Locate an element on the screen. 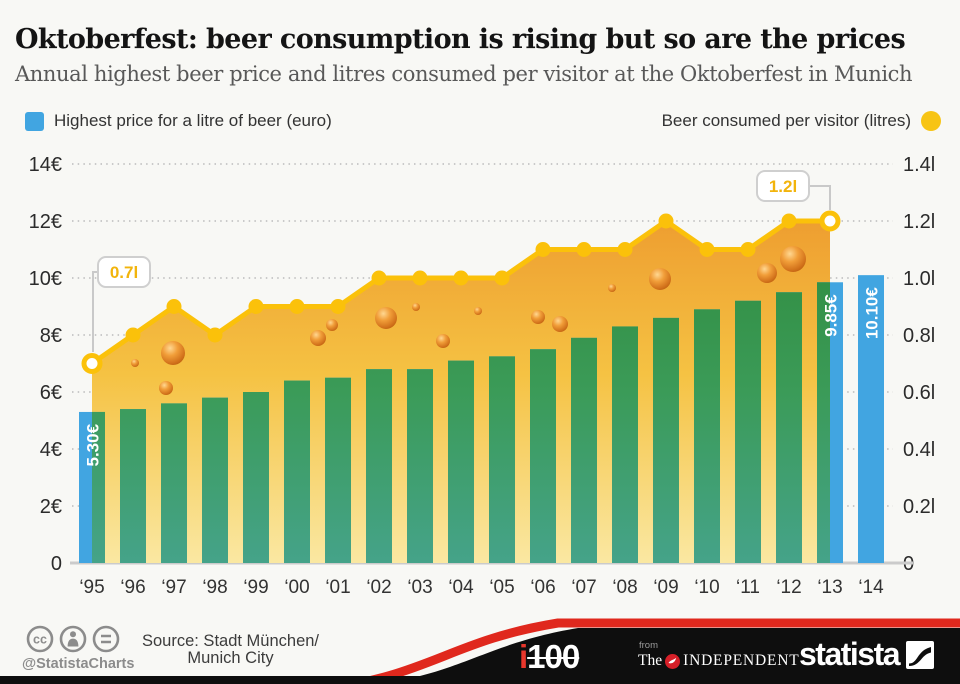  bar-value-label: 10.10€ is located at coordinates (872, 313).